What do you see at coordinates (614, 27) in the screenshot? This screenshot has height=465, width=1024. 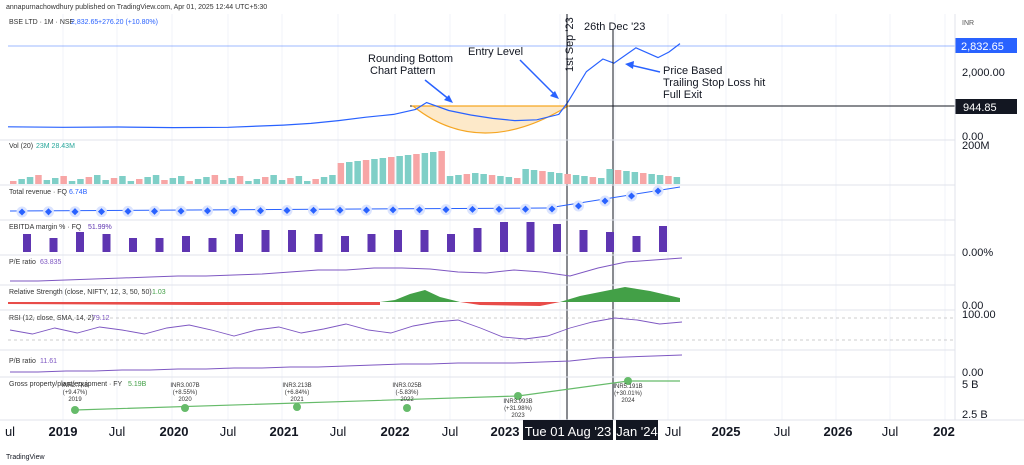 I see `date-label-dec-23: 26th Dec '23` at bounding box center [614, 27].